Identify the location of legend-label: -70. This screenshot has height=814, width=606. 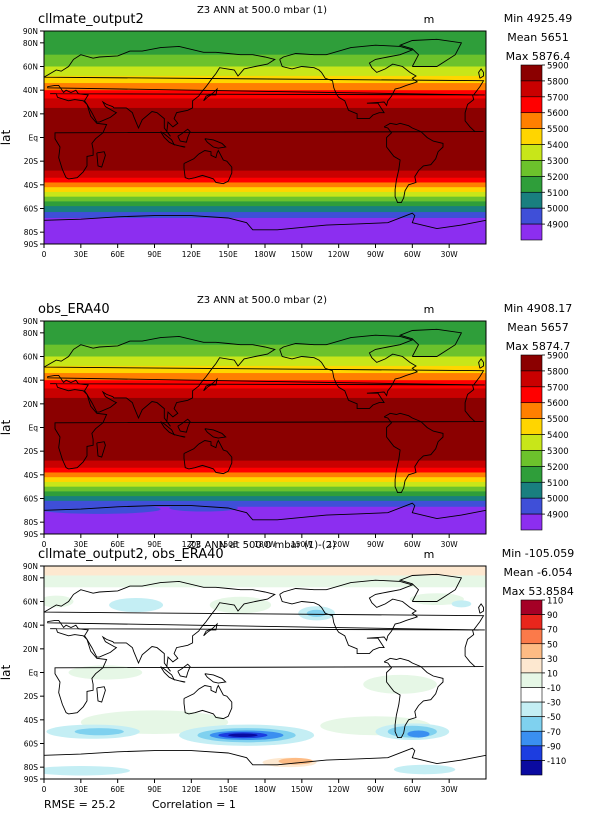
(554, 733).